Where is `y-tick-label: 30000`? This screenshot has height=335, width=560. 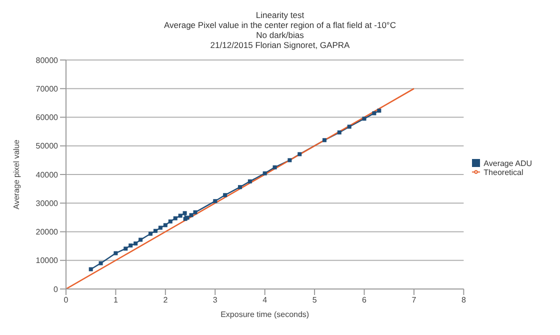 y-tick-label: 30000 is located at coordinates (47, 203).